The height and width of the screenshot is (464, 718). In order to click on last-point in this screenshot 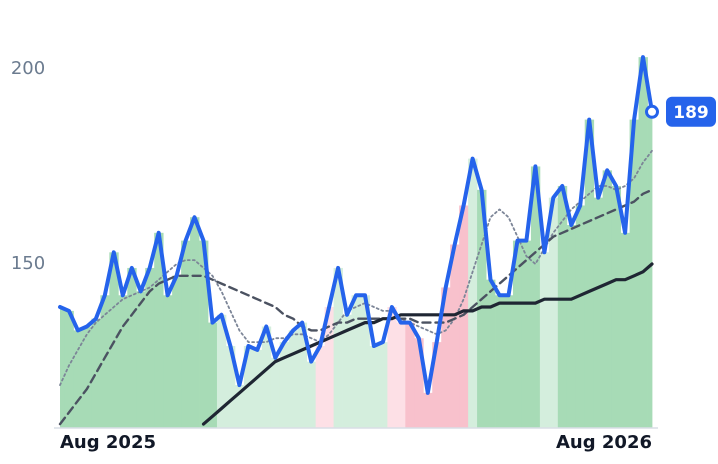, I will do `click(652, 111)`.